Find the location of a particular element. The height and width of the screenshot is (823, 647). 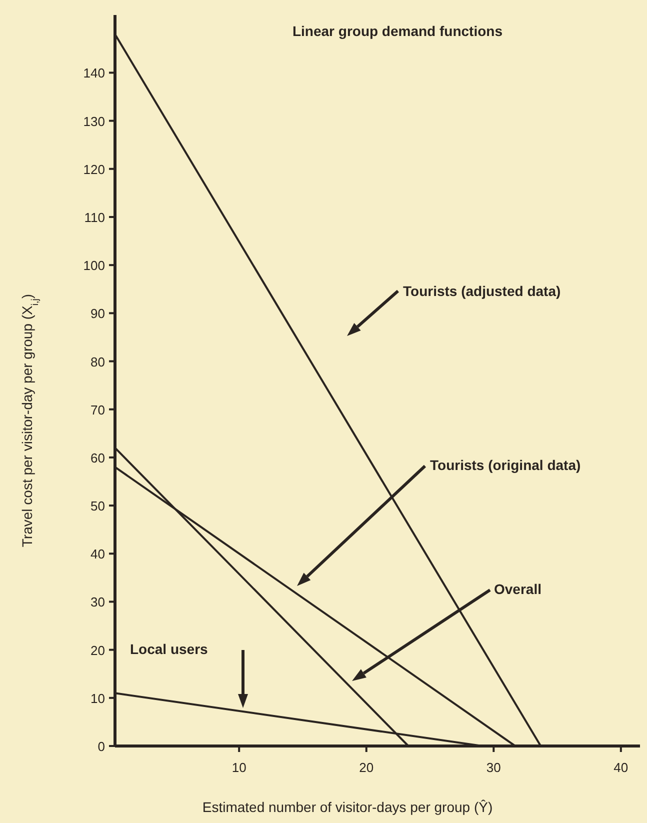

y-tick-label: 80 is located at coordinates (97, 362).